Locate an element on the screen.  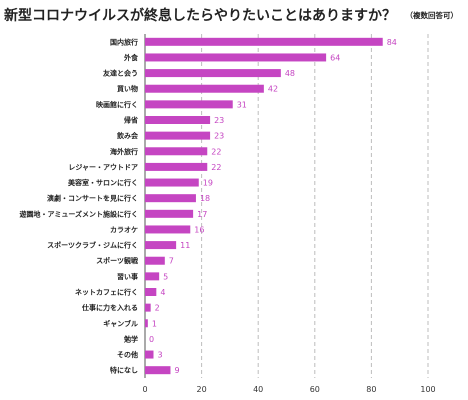
category-label: カラオケ is located at coordinates (124, 230).